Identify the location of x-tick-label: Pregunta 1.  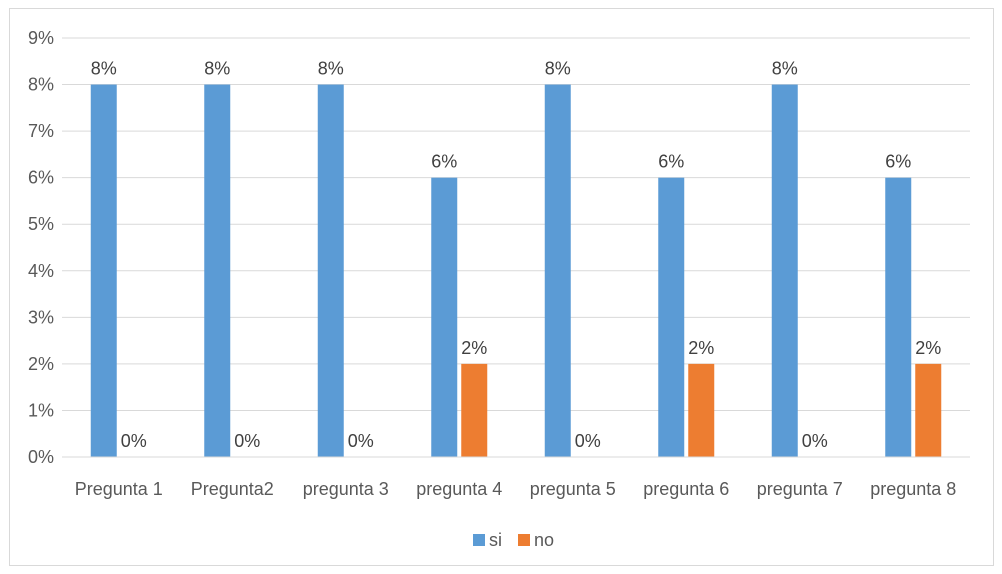
(119, 489).